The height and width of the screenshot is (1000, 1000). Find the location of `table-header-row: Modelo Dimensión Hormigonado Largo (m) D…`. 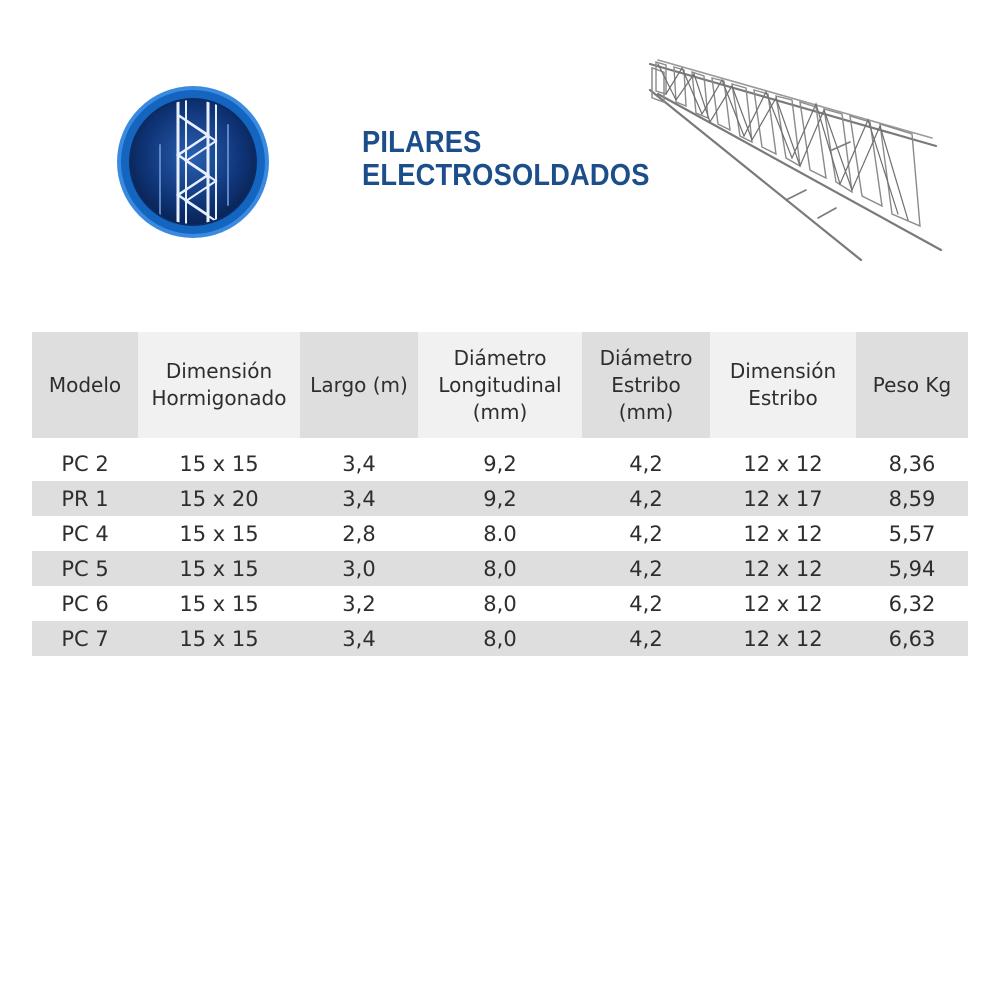

table-header-row: Modelo Dimensión Hormigonado Largo (m) D… is located at coordinates (500, 385).